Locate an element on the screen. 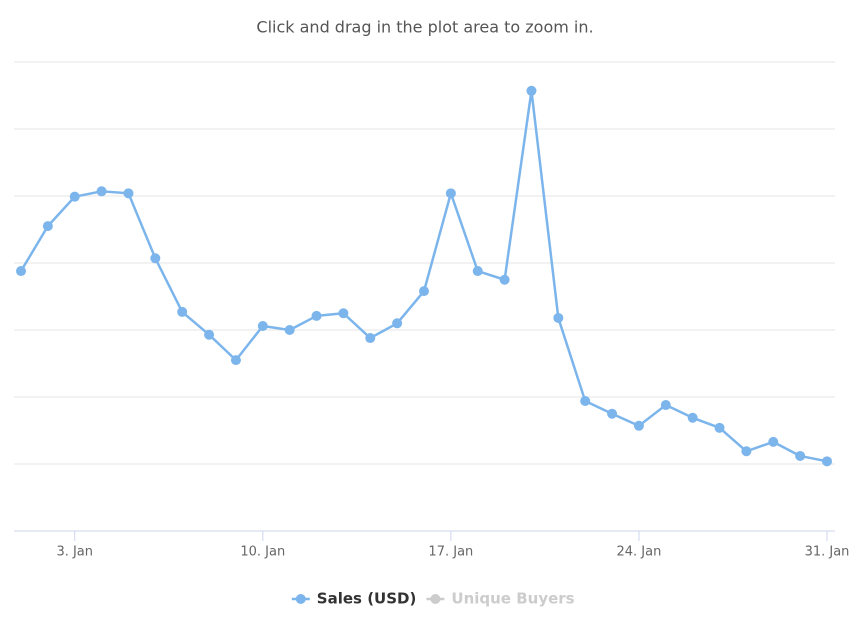 The image size is (850, 641). x-tick-label: 24. Jan is located at coordinates (639, 552).